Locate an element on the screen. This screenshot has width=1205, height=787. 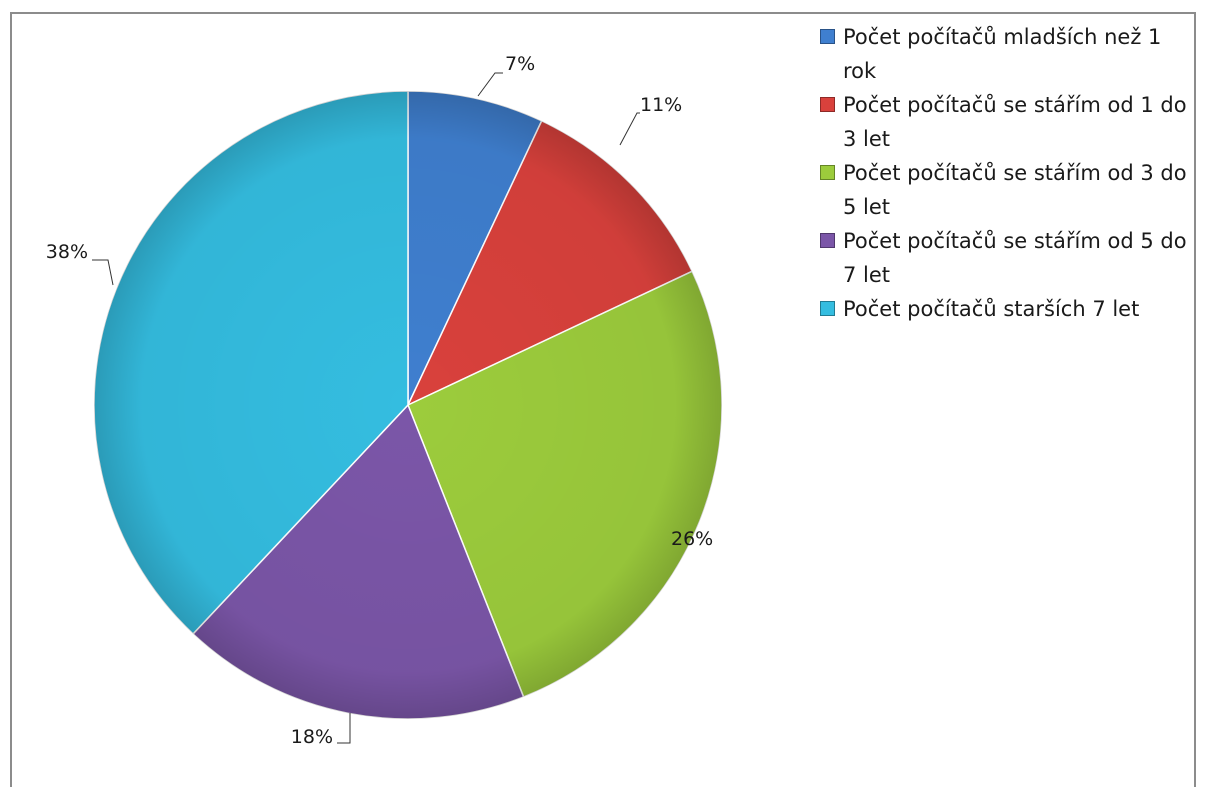
legend-item: Počet počítačů se stářím od 1 do 3 let is located at coordinates (1005, 122).